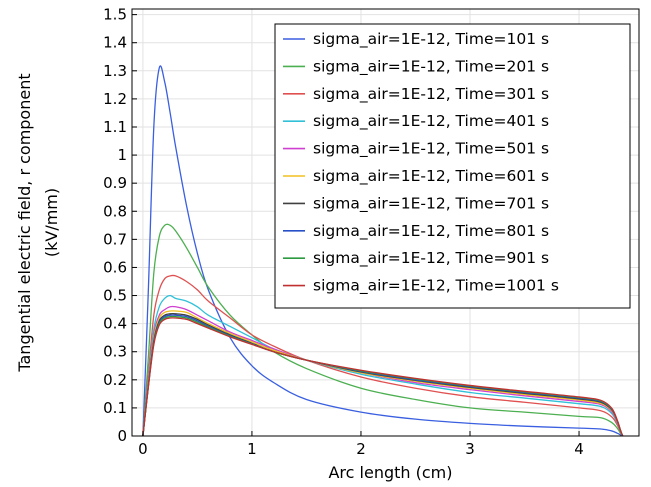 The height and width of the screenshot is (487, 651). What do you see at coordinates (115, 183) in the screenshot?
I see `y-tick-label: 0.9` at bounding box center [115, 183].